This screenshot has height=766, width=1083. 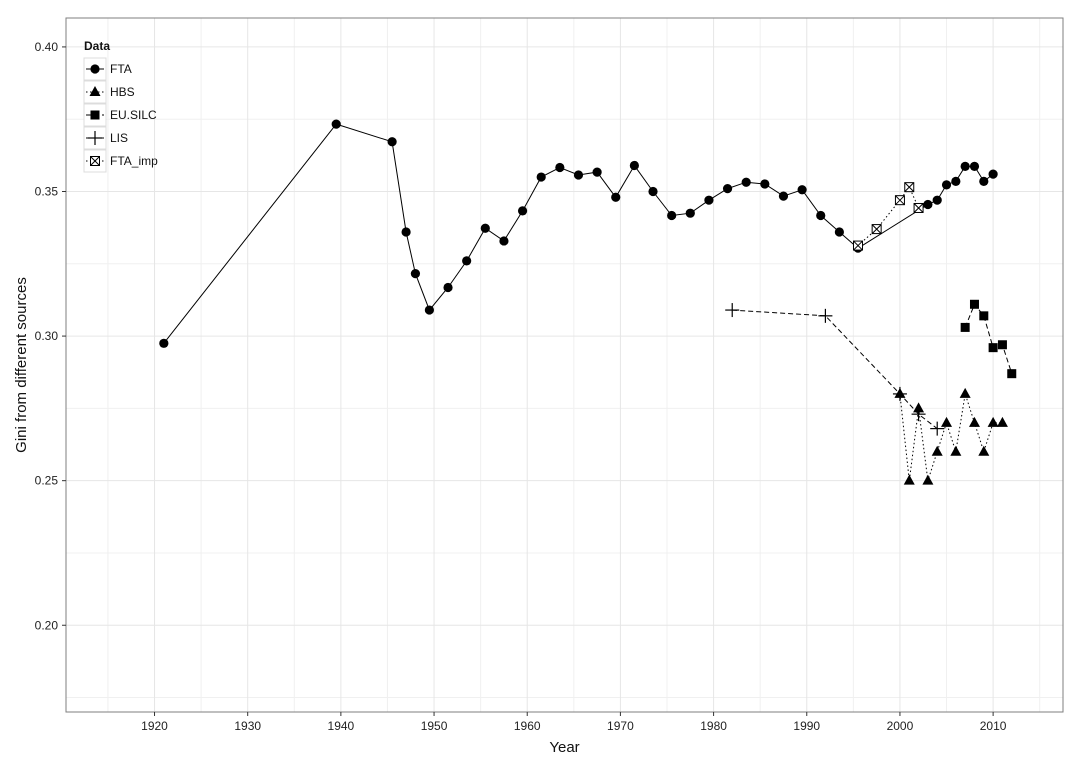 I want to click on x-tick-label: 1970, so click(x=620, y=726).